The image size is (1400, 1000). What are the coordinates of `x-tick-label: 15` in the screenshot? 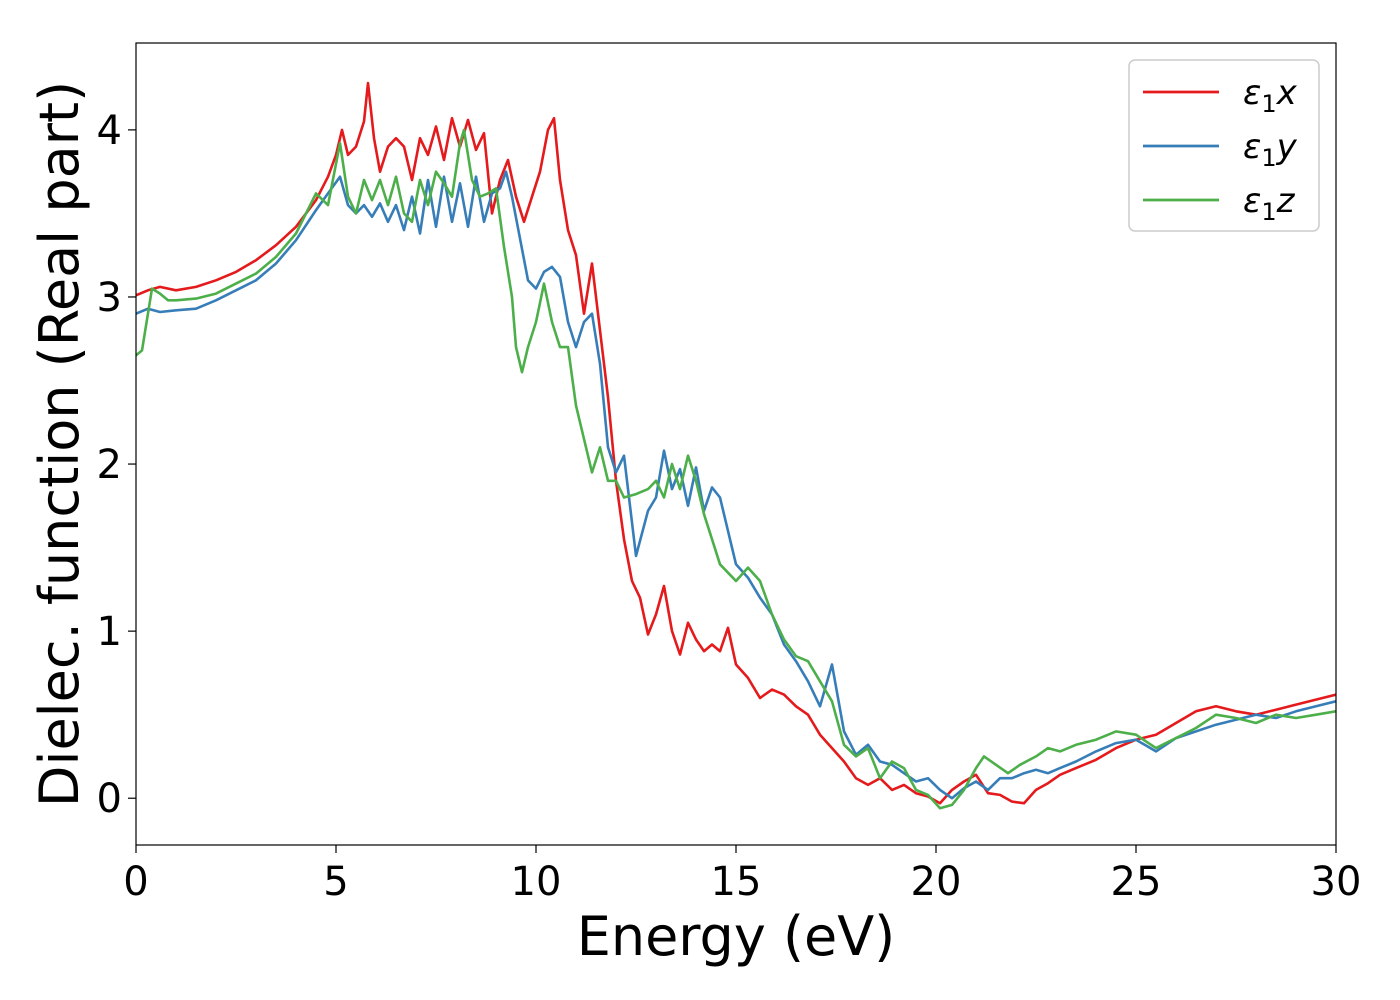 It's located at (736, 882).